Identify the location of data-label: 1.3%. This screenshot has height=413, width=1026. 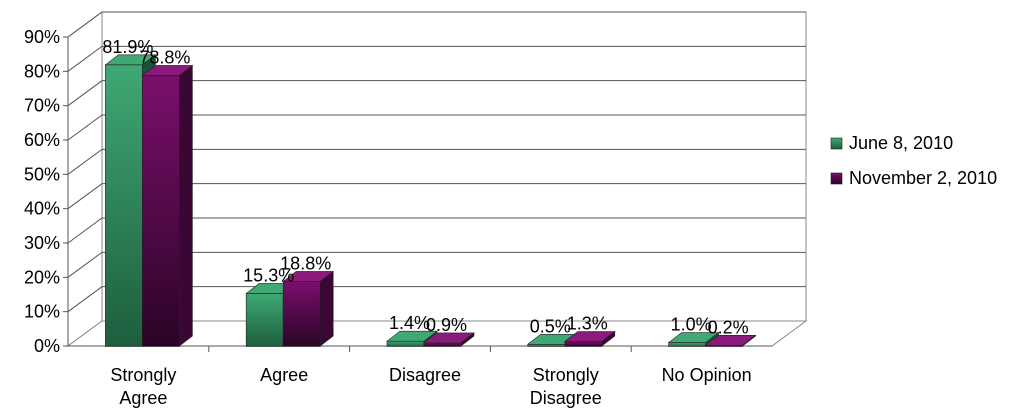
(587, 324).